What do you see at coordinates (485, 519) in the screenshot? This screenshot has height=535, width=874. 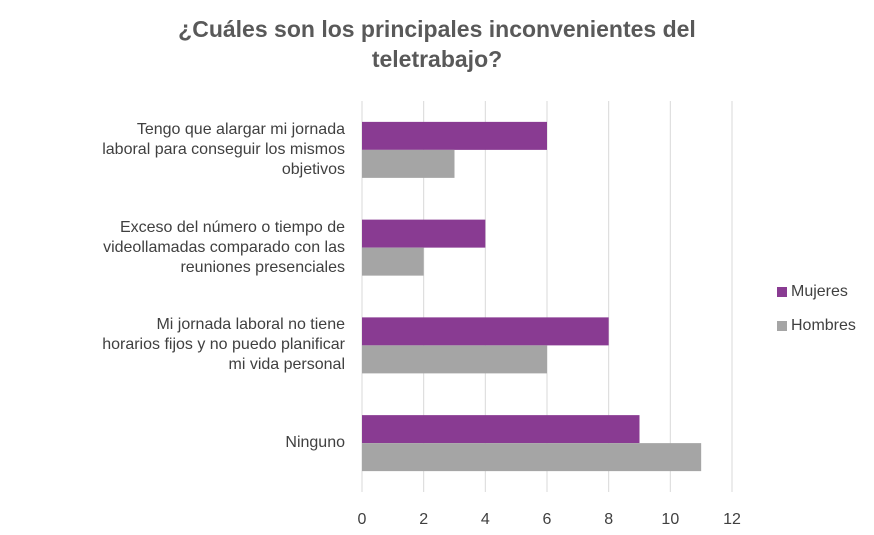 I see `x-tick-label: 4` at bounding box center [485, 519].